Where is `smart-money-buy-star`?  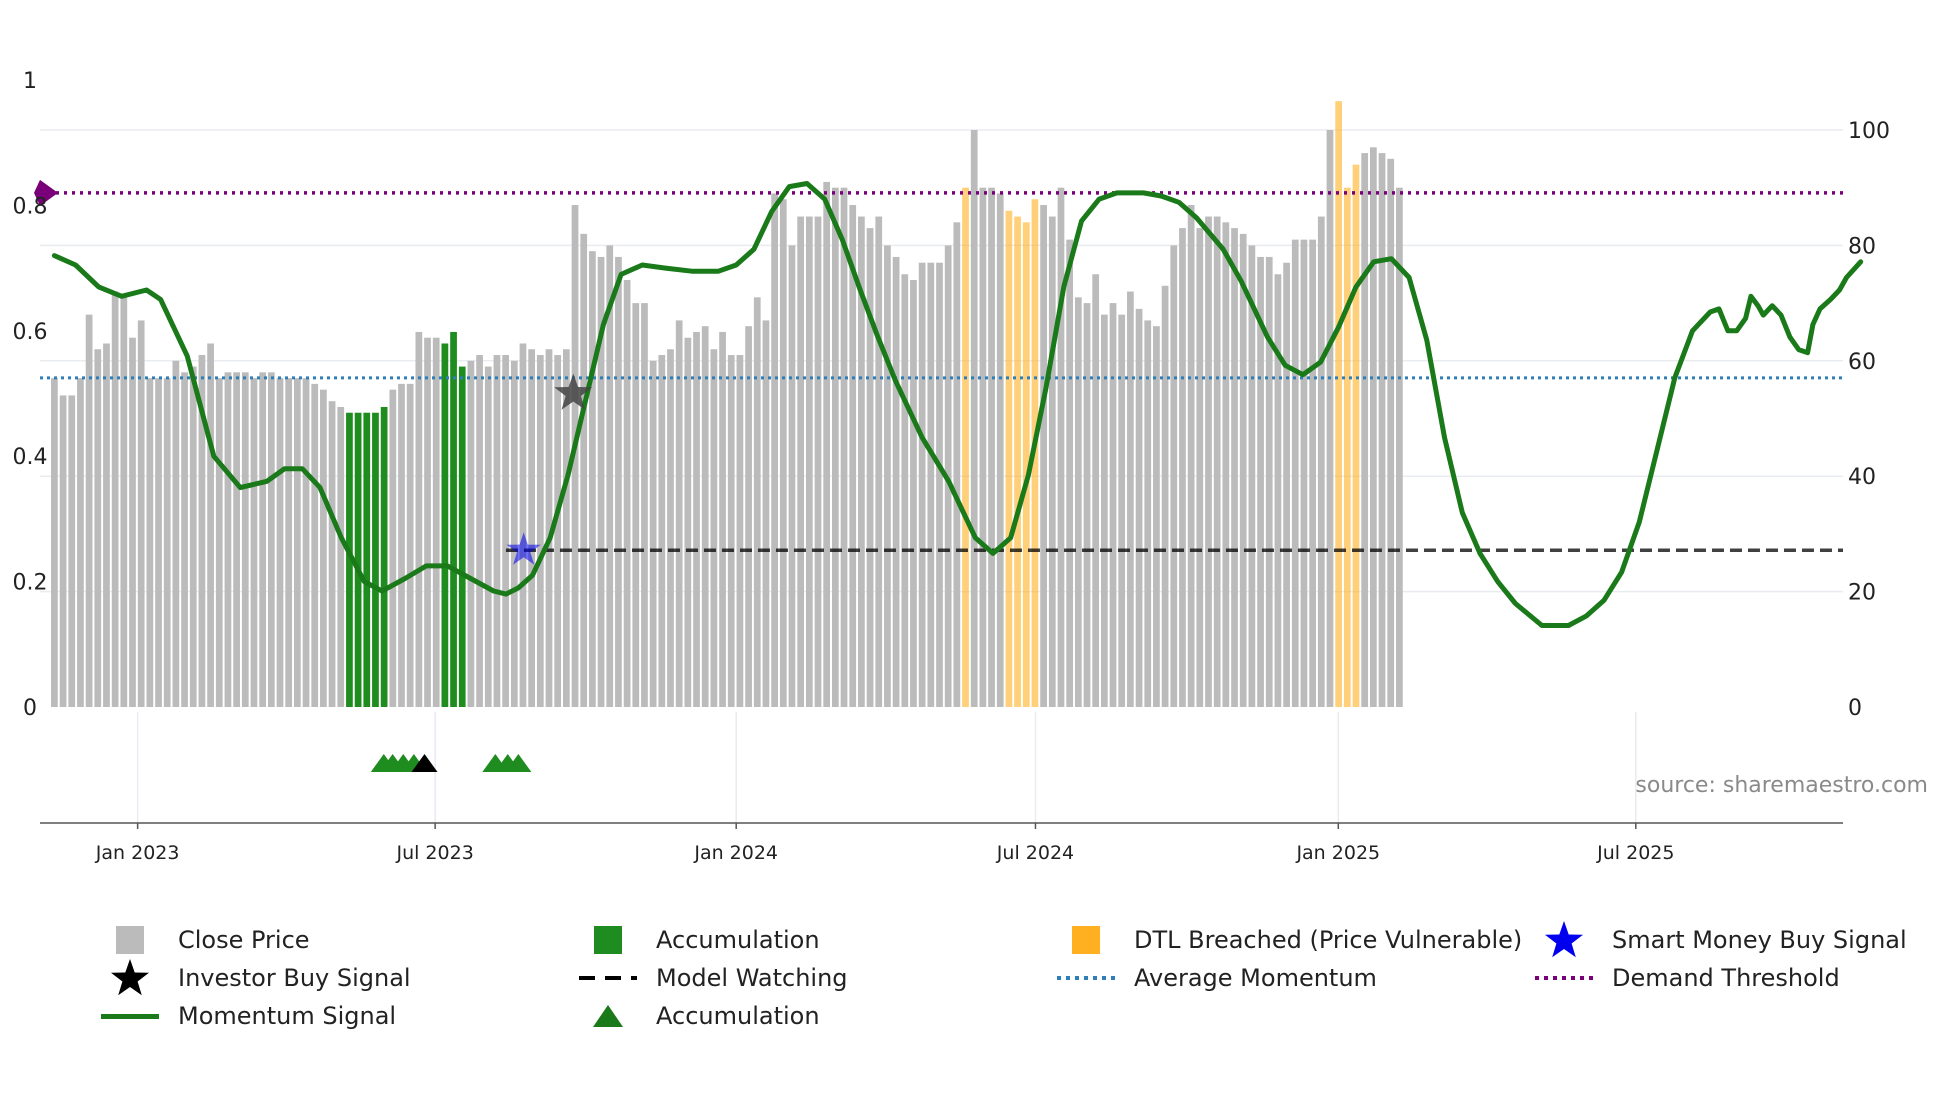 smart-money-buy-star is located at coordinates (523, 548).